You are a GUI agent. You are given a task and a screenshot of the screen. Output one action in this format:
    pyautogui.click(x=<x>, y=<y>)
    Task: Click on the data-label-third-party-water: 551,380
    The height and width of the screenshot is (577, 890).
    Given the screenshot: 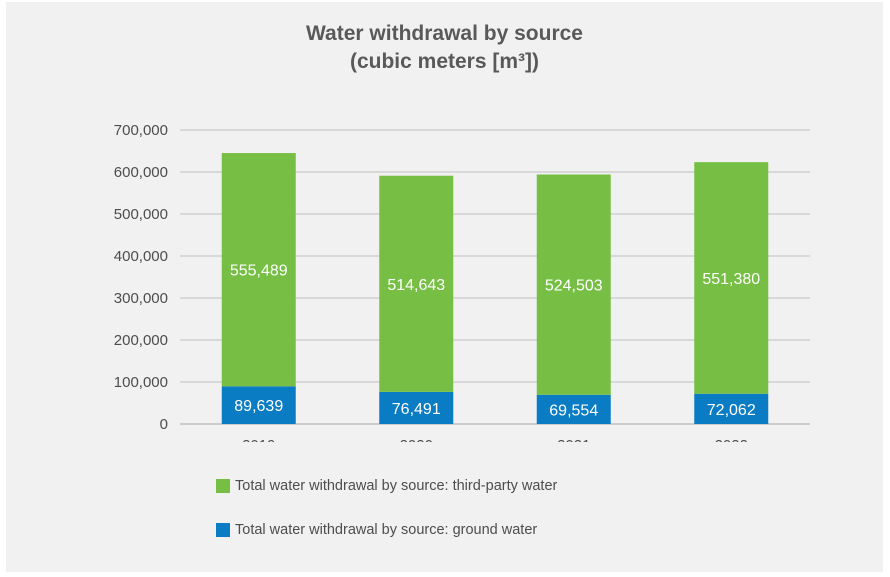 What is the action you would take?
    pyautogui.click(x=731, y=279)
    